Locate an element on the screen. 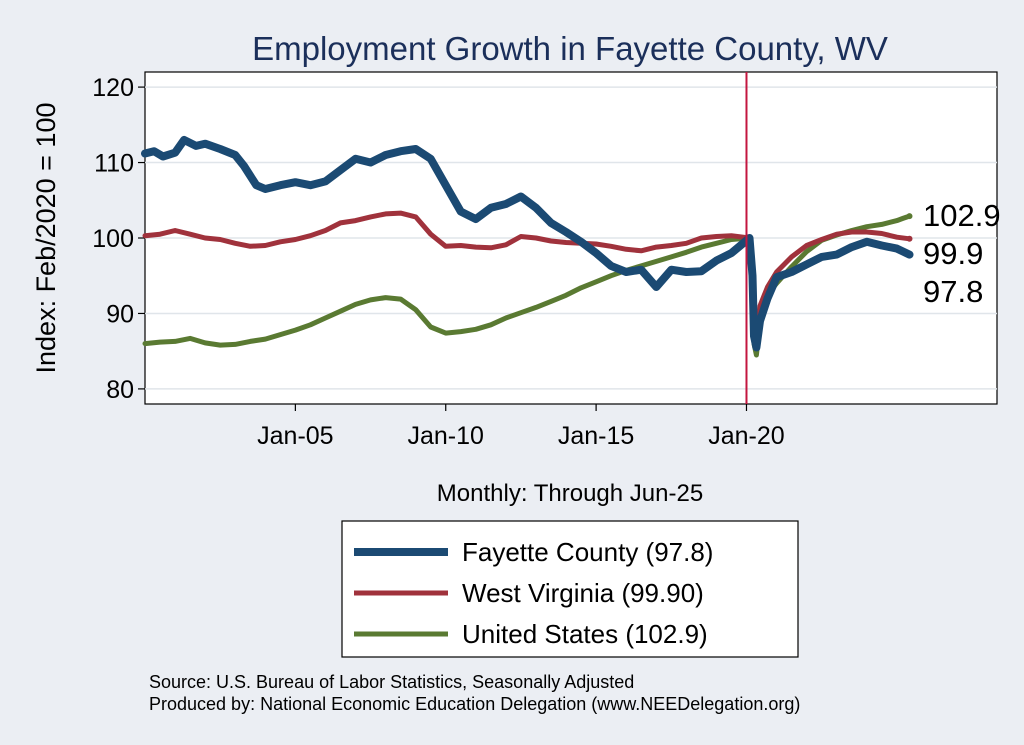 This screenshot has height=745, width=1024. x-axis-ticks: Jan-05 Jan-10 Jan-15 Jan-20 is located at coordinates (521, 427).